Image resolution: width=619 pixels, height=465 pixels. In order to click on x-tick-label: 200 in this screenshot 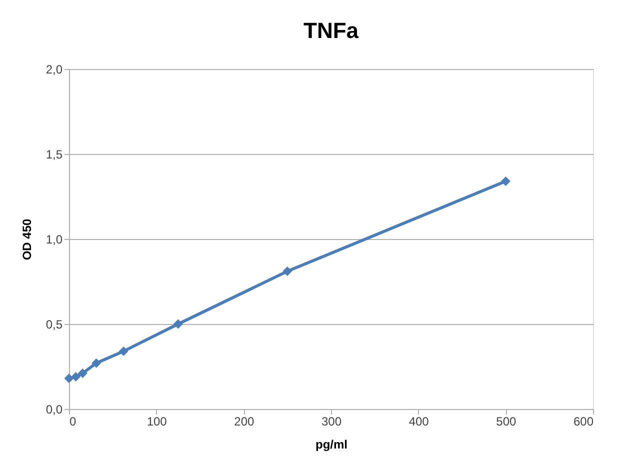, I will do `click(244, 421)`.